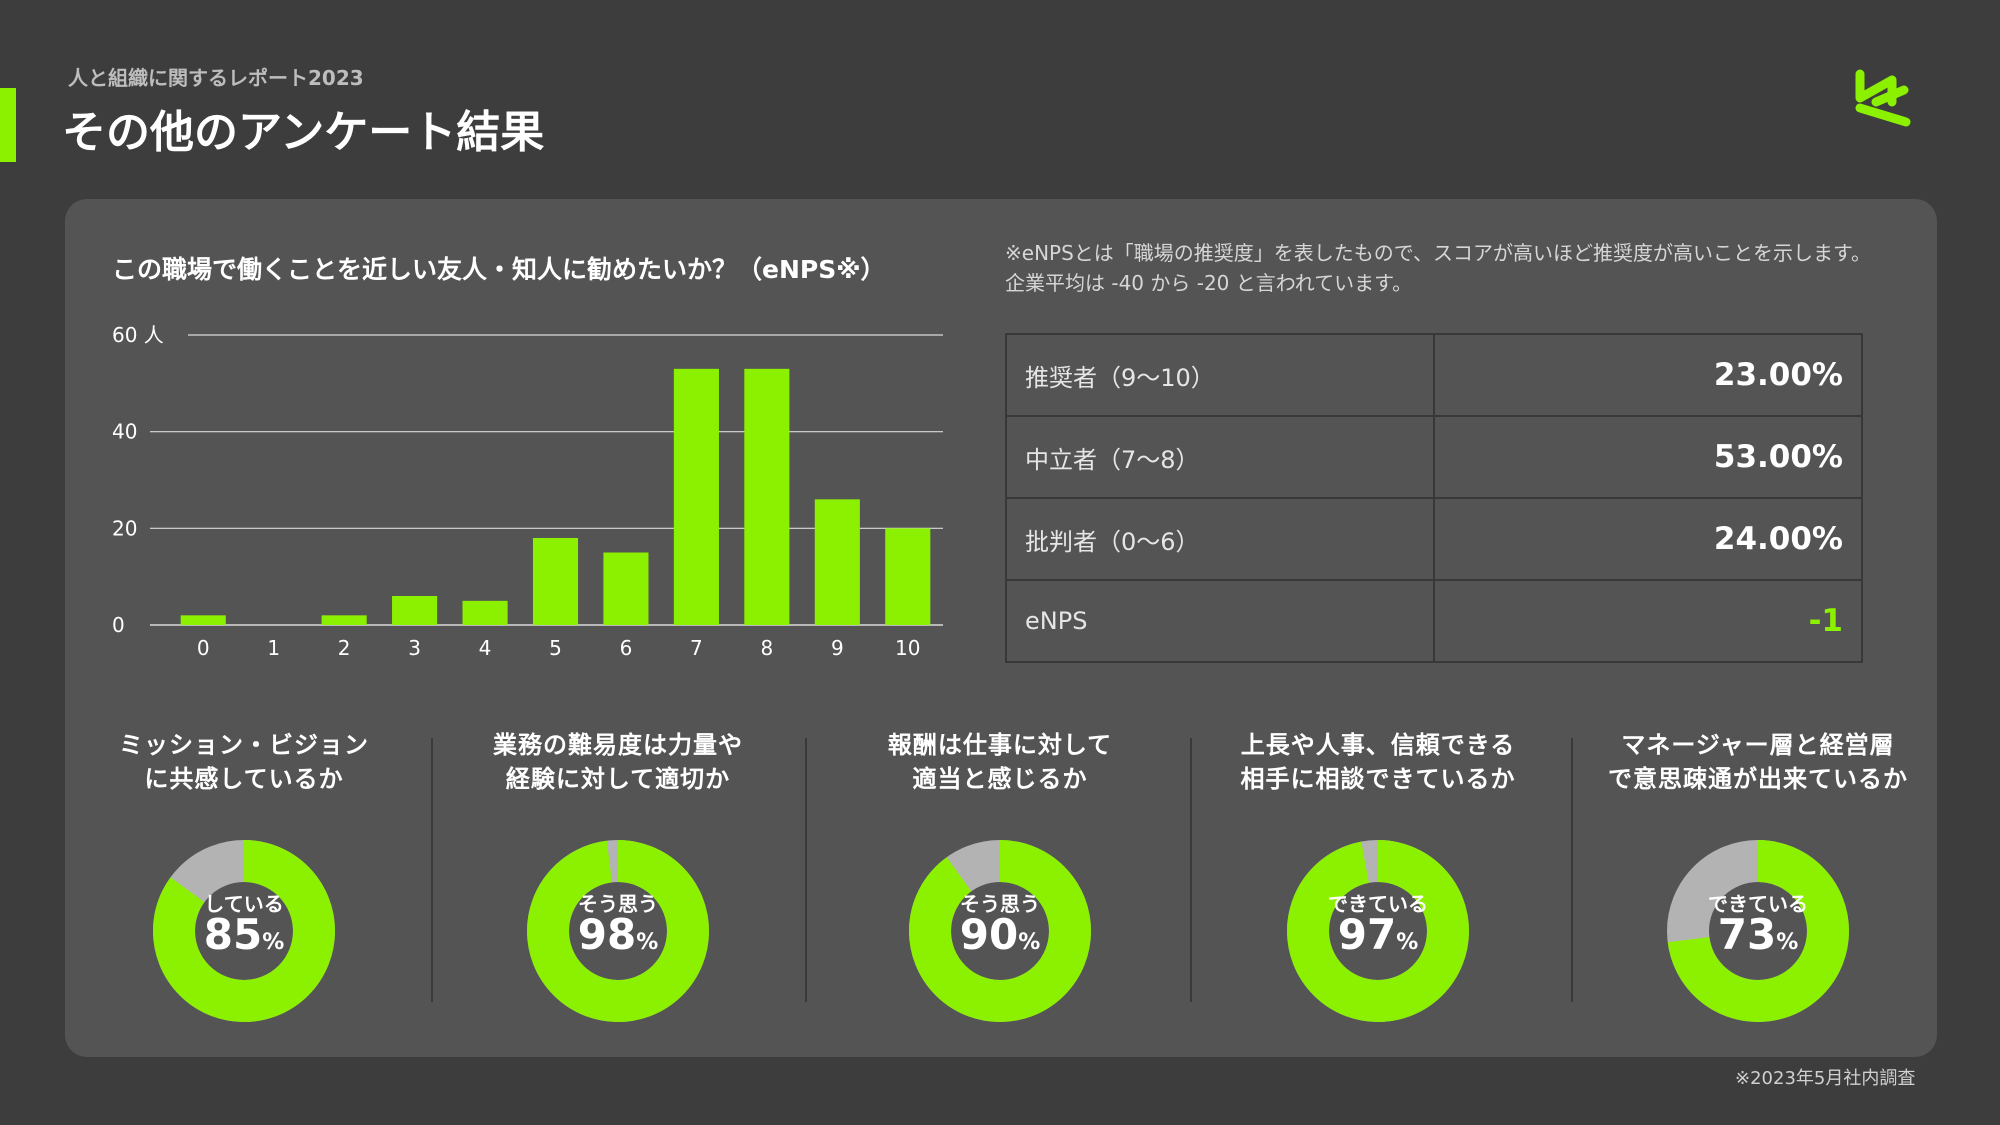 Image resolution: width=2000 pixels, height=1125 pixels. I want to click on passives-value: 53.00%, so click(1648, 457).